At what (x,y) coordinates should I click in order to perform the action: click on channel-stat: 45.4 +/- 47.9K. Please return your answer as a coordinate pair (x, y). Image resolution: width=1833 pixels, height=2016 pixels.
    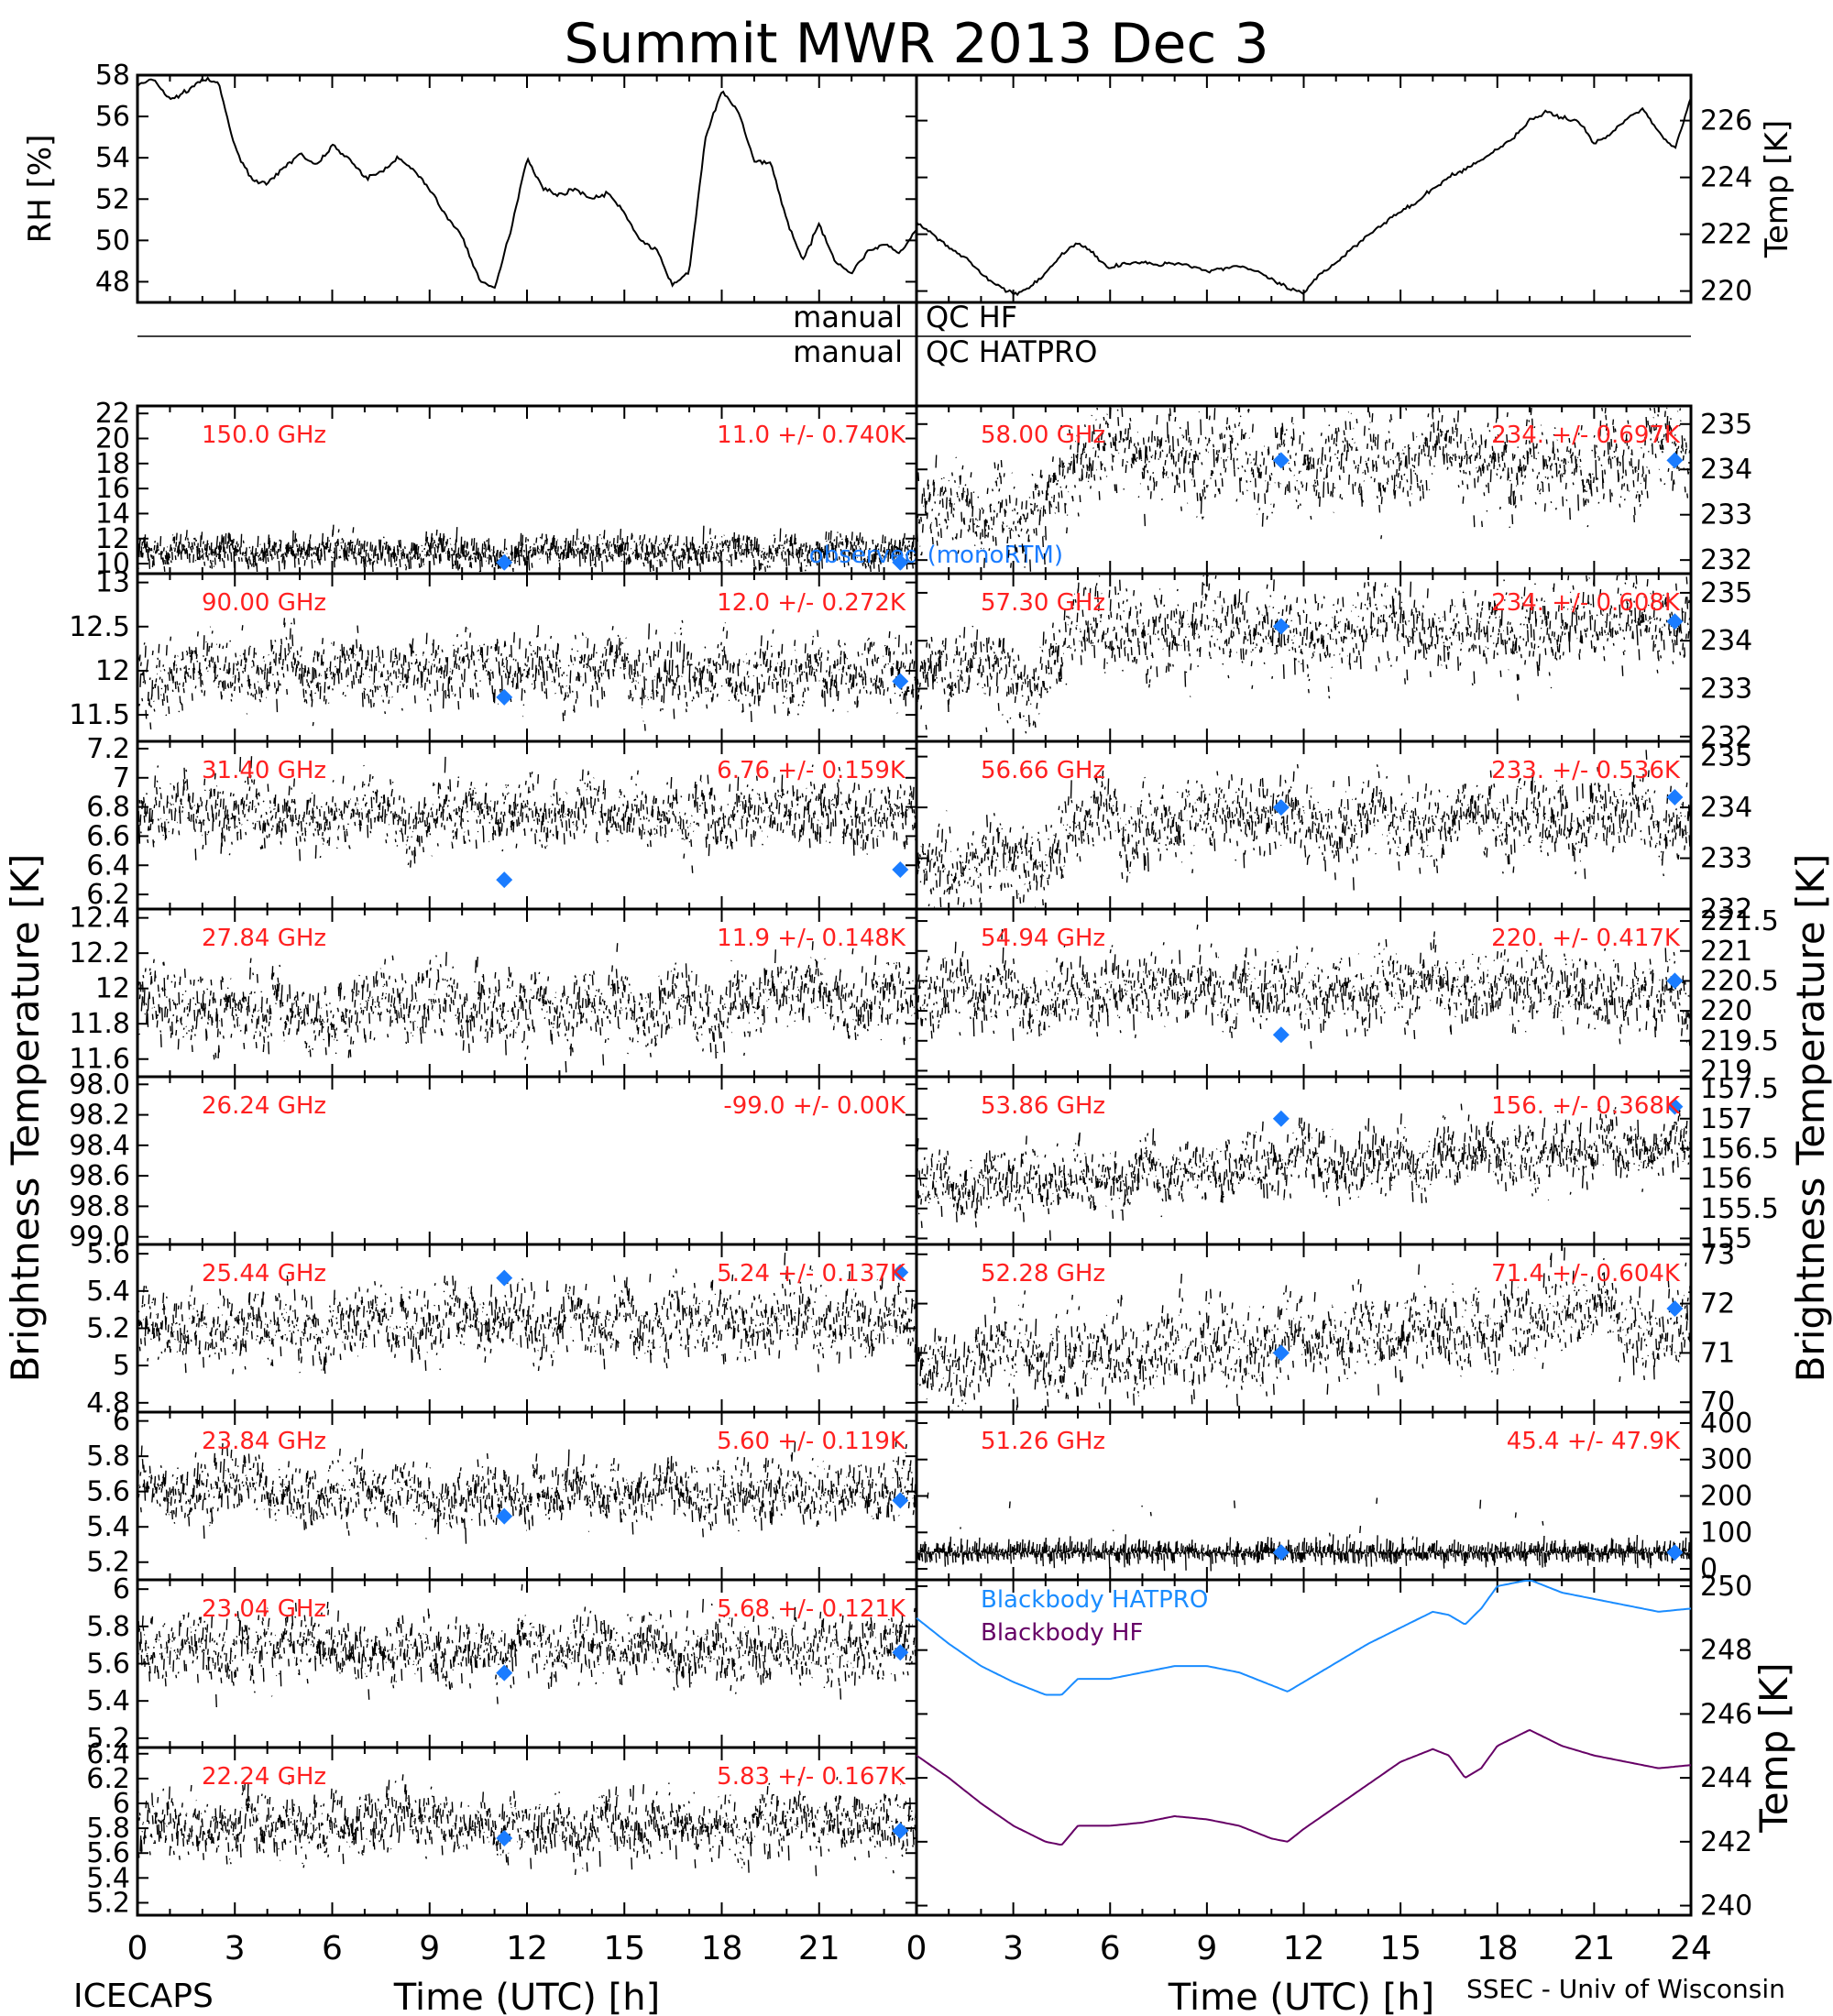
    Looking at the image, I should click on (1594, 1441).